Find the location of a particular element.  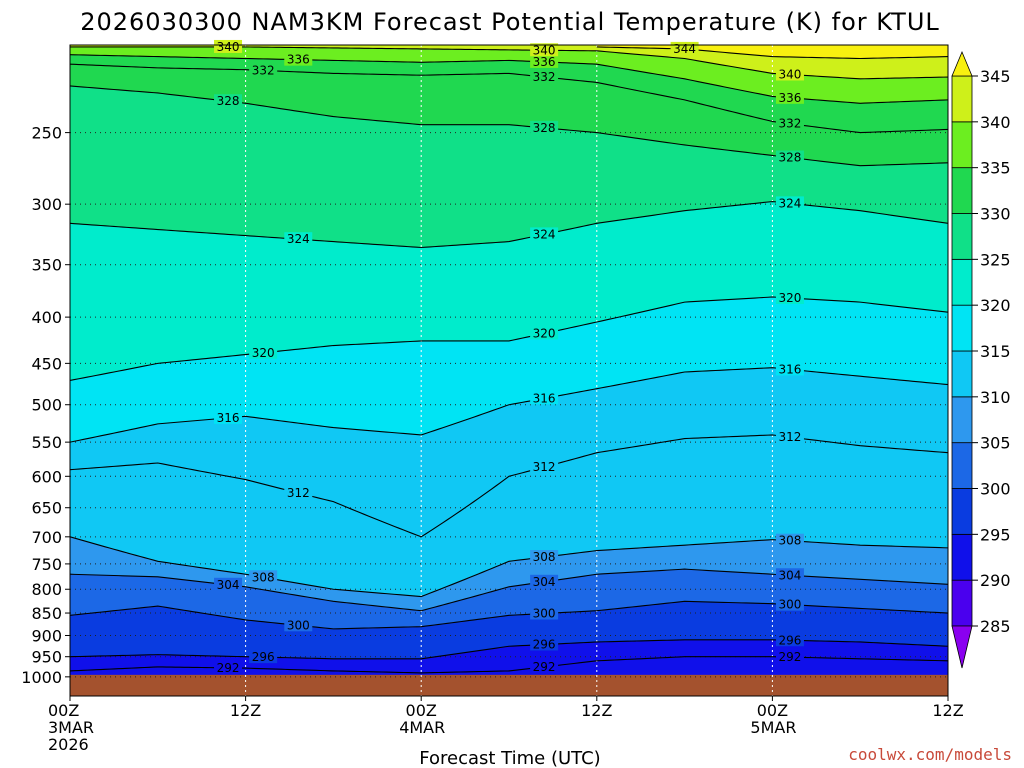

y-tick-label: 950 is located at coordinates (46, 657).